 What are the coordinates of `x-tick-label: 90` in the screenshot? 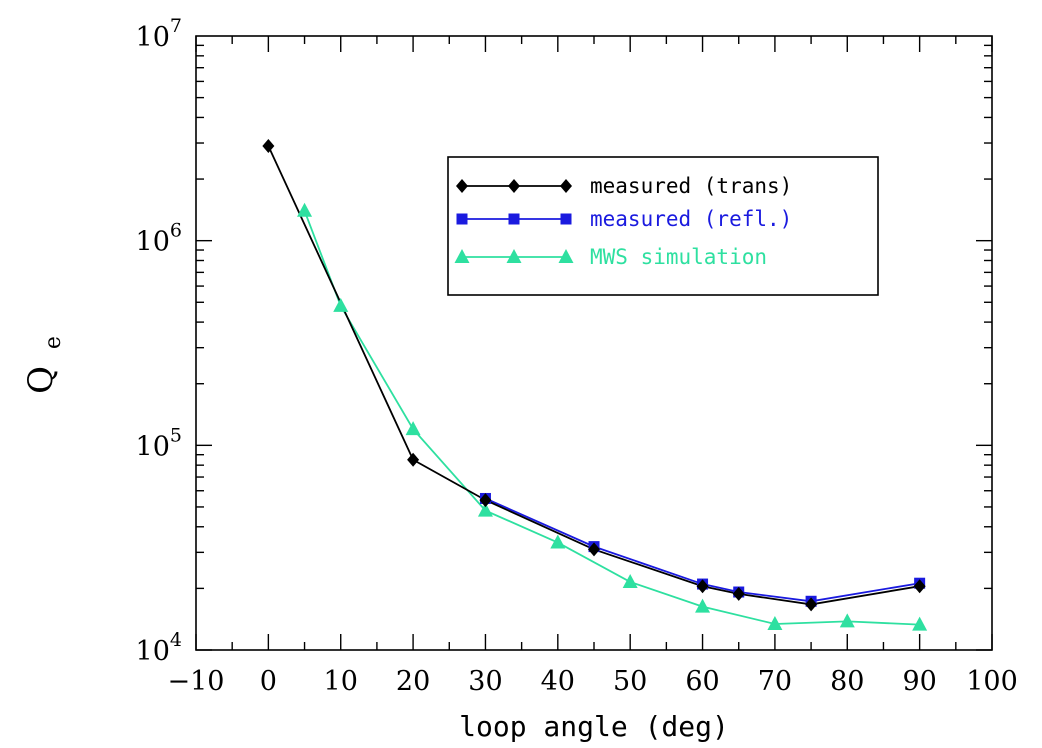 It's located at (919, 681).